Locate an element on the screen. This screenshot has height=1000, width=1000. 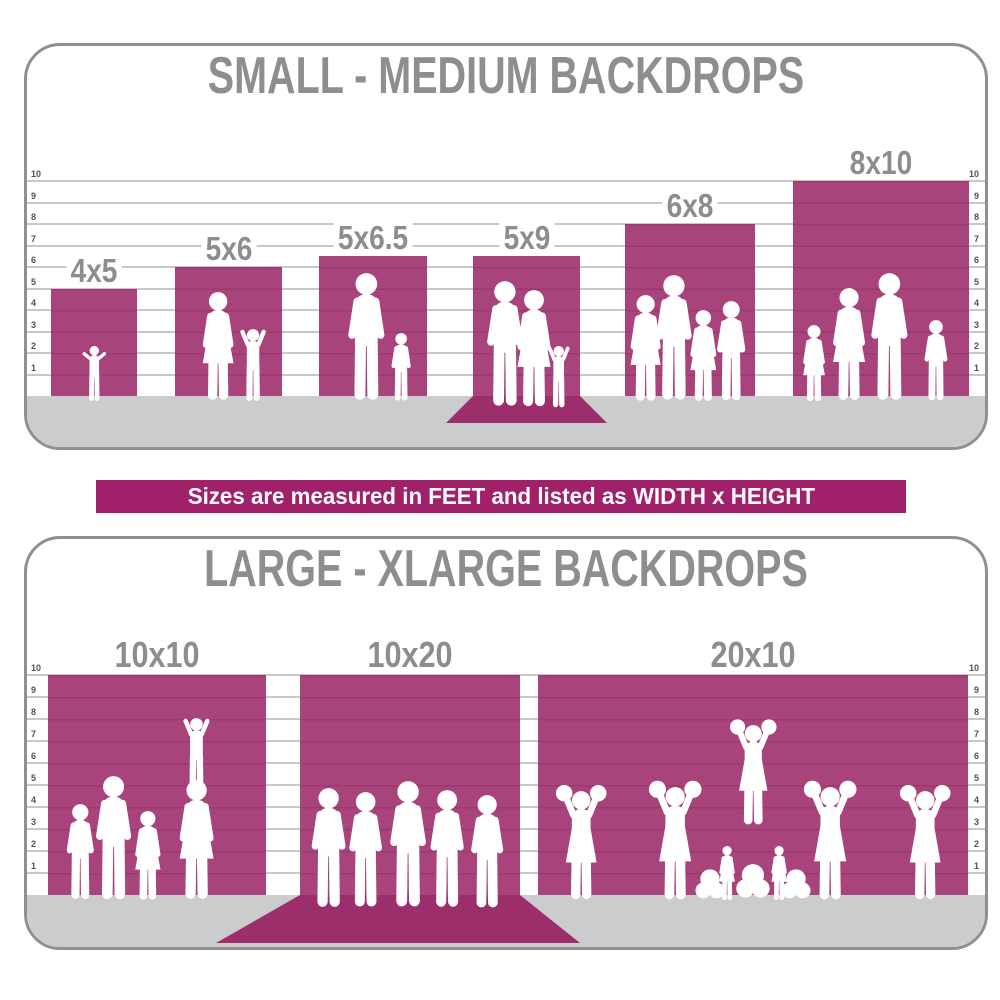
bar-size-label-5x6.5: 5x6.5 is located at coordinates (373, 238).